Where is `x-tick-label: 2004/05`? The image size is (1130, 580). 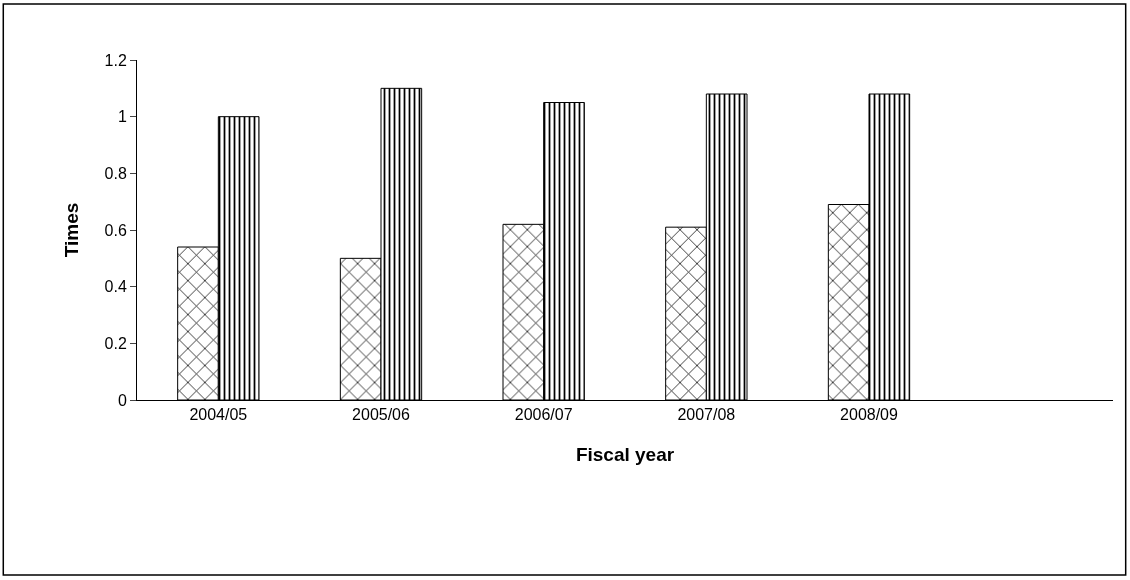
x-tick-label: 2004/05 is located at coordinates (218, 415).